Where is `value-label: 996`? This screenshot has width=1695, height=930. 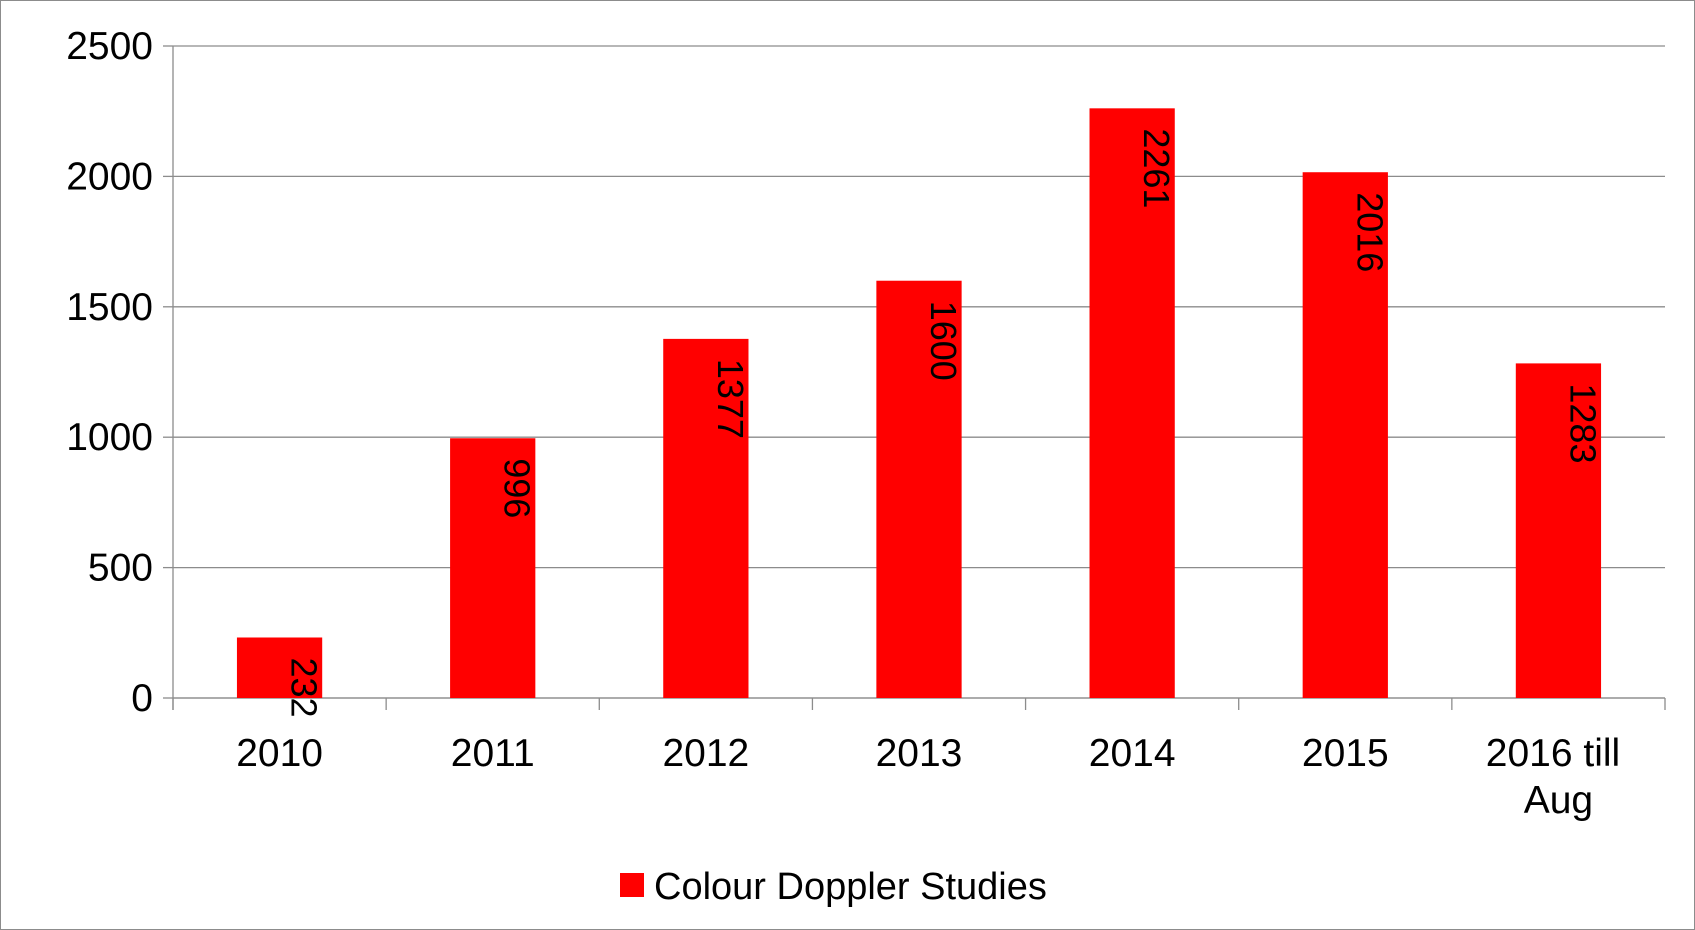 value-label: 996 is located at coordinates (517, 488).